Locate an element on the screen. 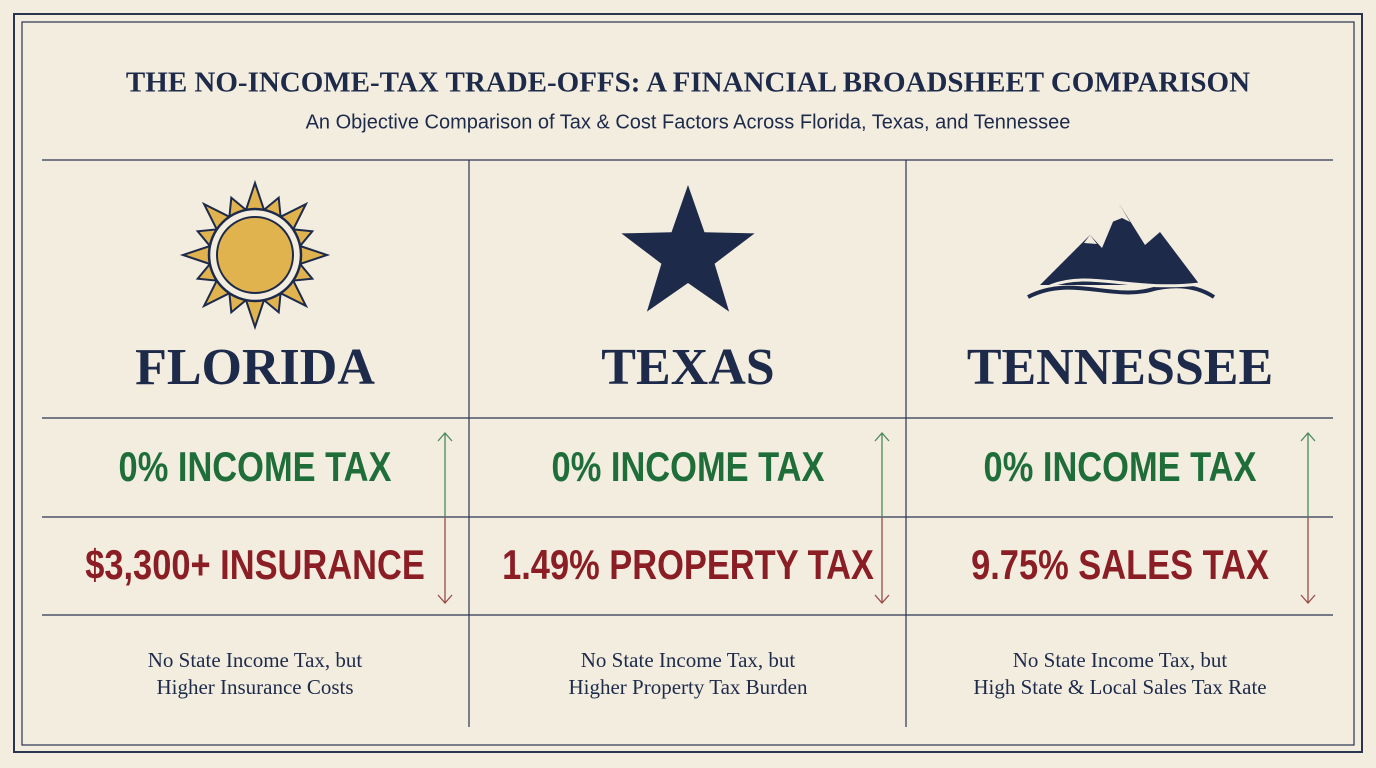 This screenshot has width=1376, height=768. cost: 1.49% PROPERTY TAX is located at coordinates (688, 565).